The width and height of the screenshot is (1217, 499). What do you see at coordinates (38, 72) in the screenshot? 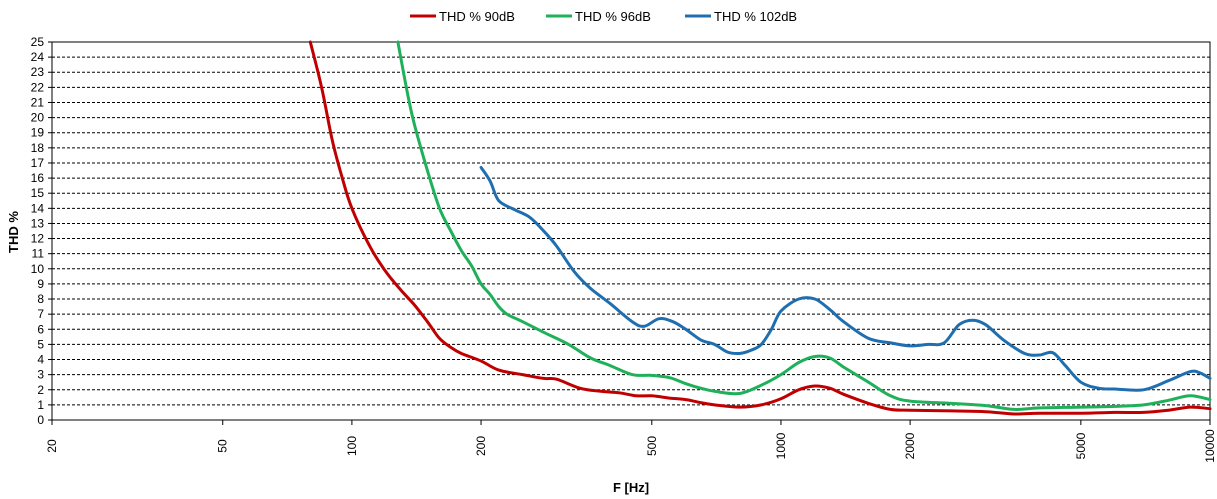
I see `y-tick-label: 23` at bounding box center [38, 72].